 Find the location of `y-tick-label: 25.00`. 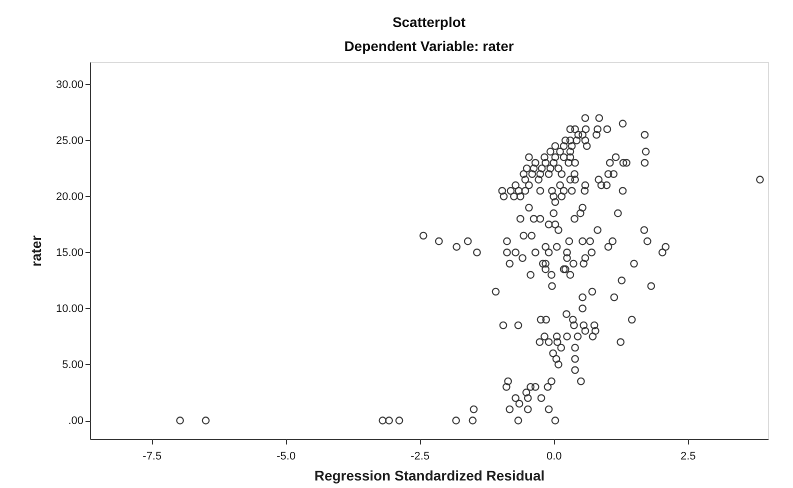

y-tick-label: 25.00 is located at coordinates (70, 140).